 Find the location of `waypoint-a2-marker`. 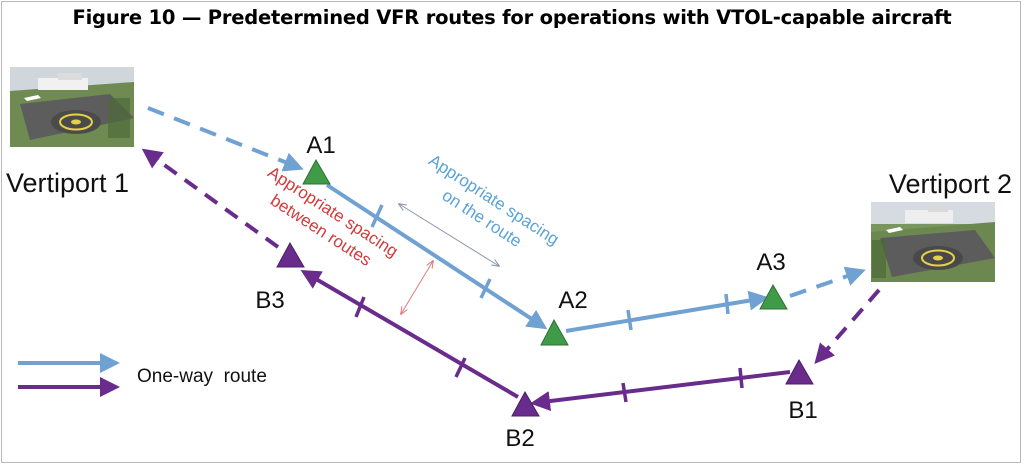

waypoint-a2-marker is located at coordinates (554, 332).